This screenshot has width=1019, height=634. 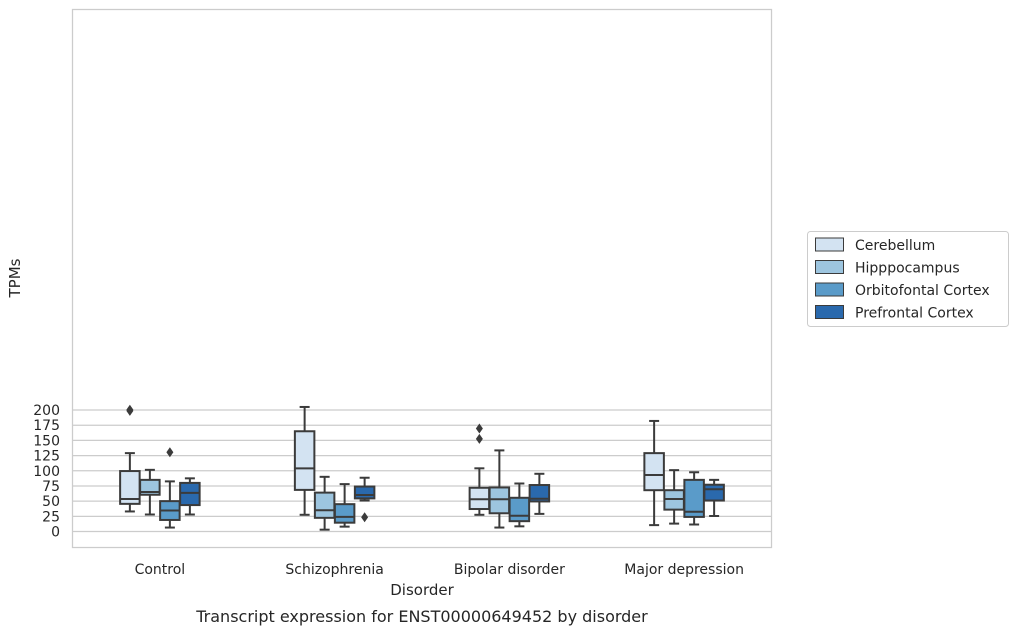 I want to click on legend-label: Cerebellum, so click(x=895, y=246).